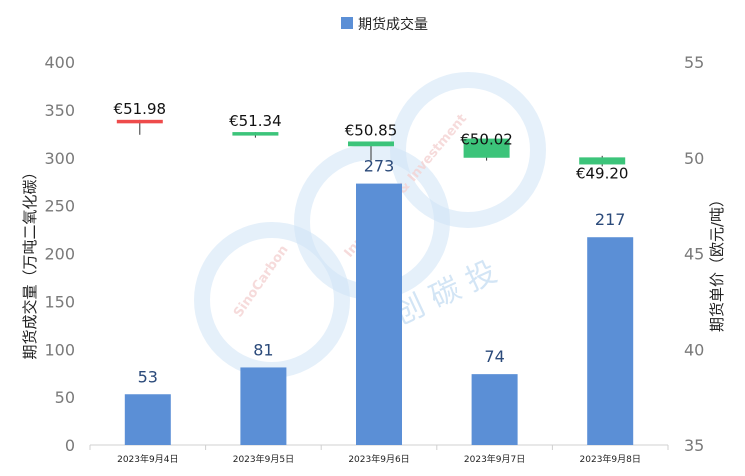 The image size is (745, 476). Describe the element at coordinates (393, 24) in the screenshot. I see `legend-label: 期货成交量` at that location.